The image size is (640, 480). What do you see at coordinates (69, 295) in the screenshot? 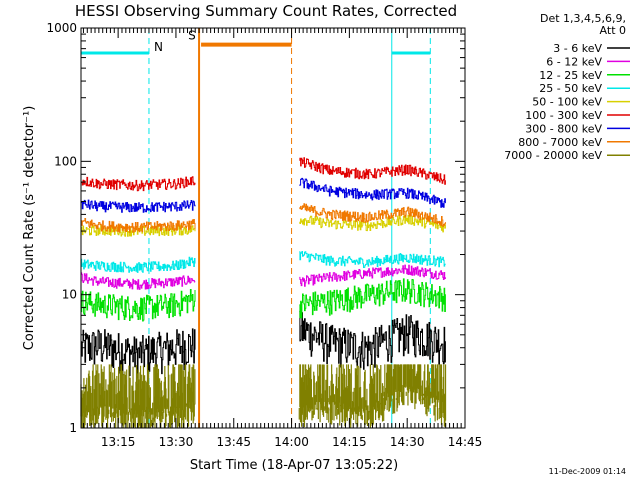
I see `y-tick-label: 10` at bounding box center [69, 295].